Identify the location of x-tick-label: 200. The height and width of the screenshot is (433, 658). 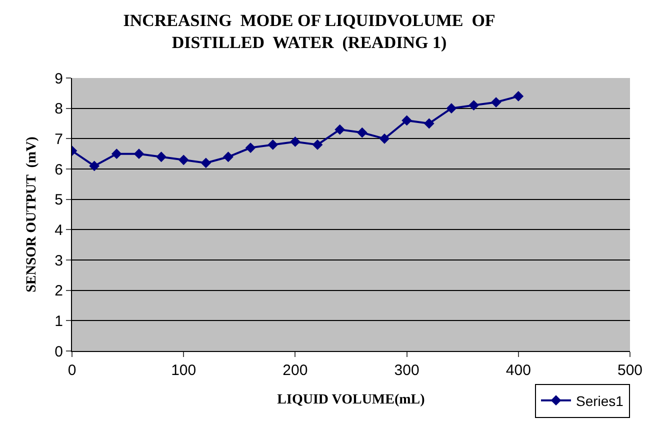
(295, 370).